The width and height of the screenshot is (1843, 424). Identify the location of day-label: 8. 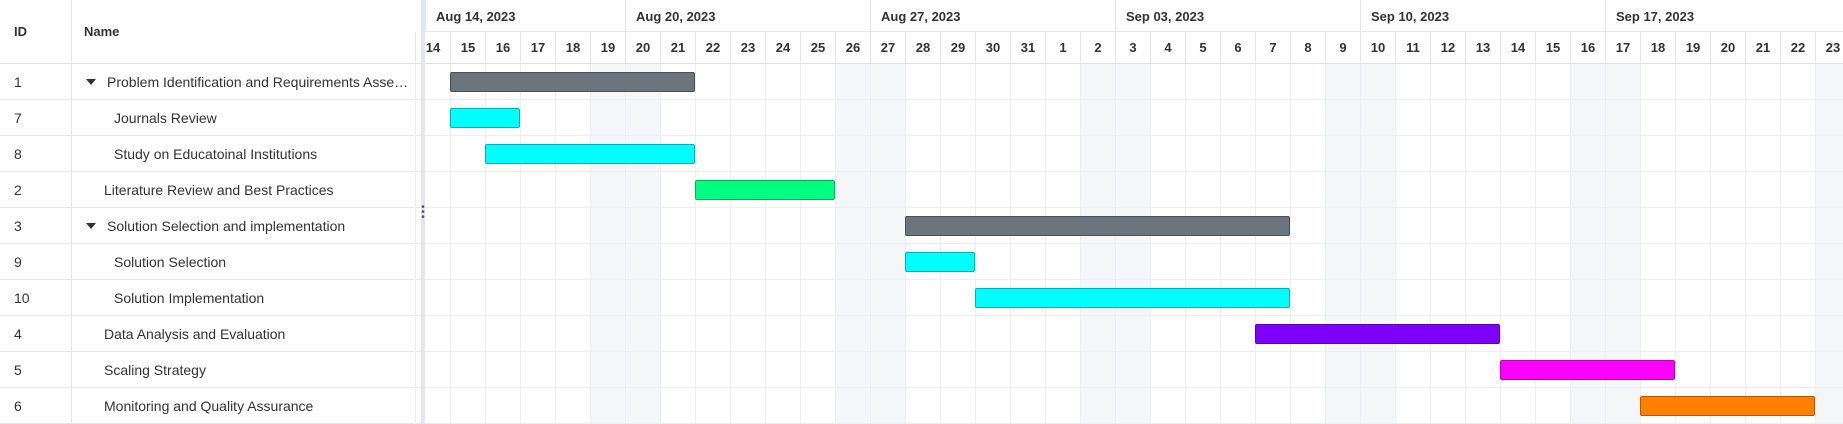
(1307, 48).